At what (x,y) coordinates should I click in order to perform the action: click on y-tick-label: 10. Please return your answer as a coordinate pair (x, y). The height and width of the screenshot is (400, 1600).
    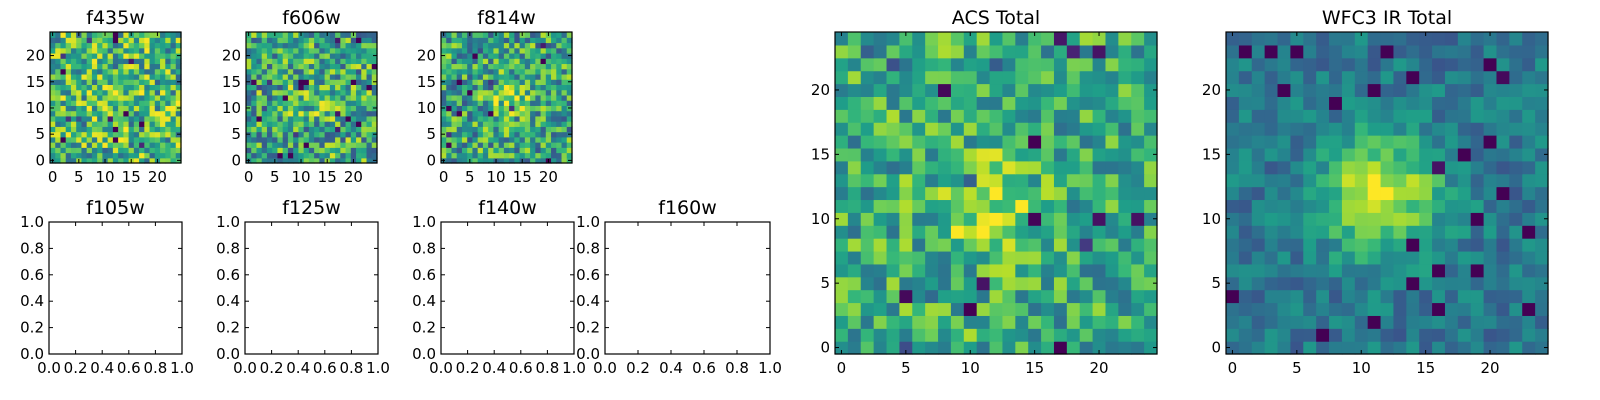
    Looking at the image, I should click on (820, 219).